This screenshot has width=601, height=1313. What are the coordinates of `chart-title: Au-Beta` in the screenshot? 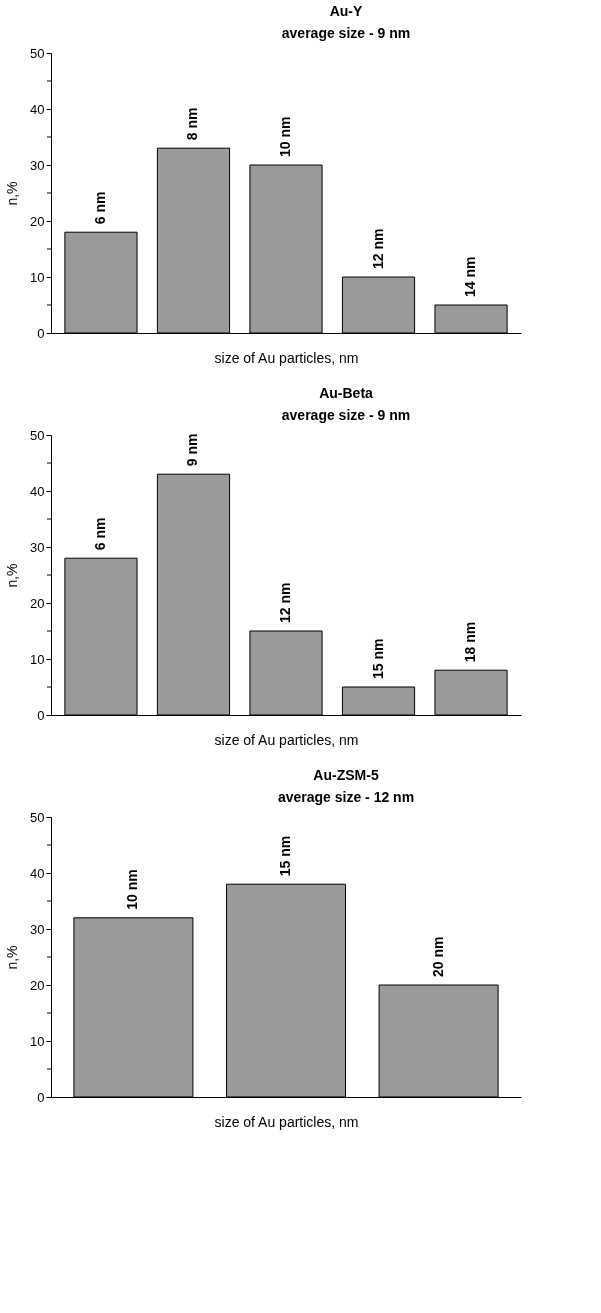 It's located at (346, 393).